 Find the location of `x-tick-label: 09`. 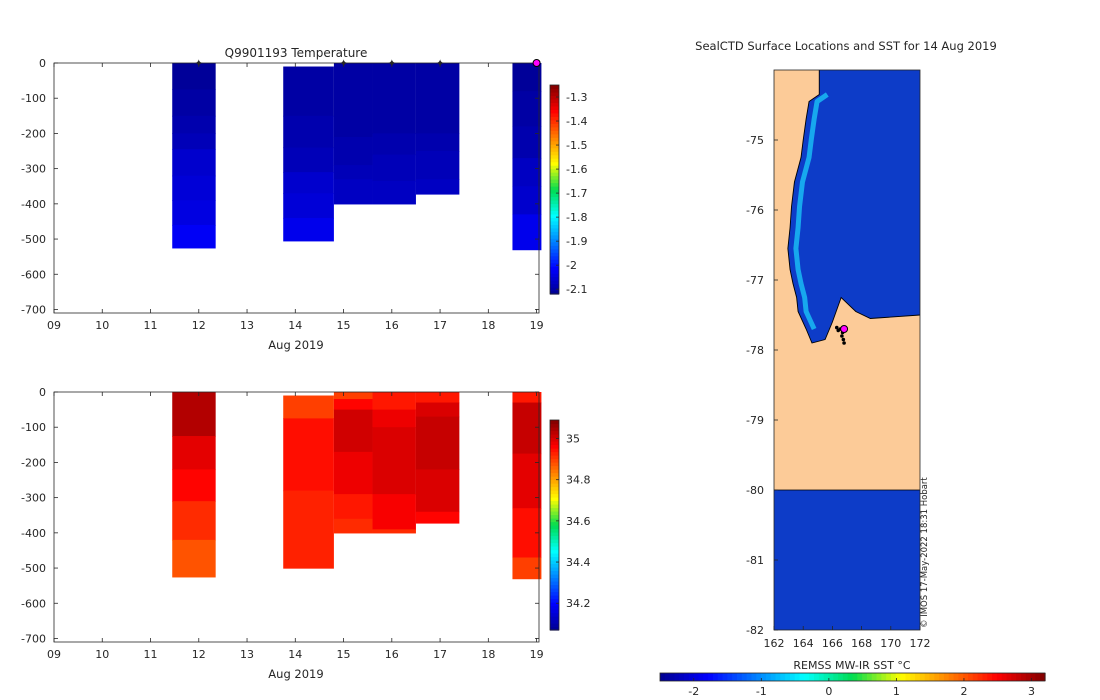

x-tick-label: 09 is located at coordinates (54, 325).